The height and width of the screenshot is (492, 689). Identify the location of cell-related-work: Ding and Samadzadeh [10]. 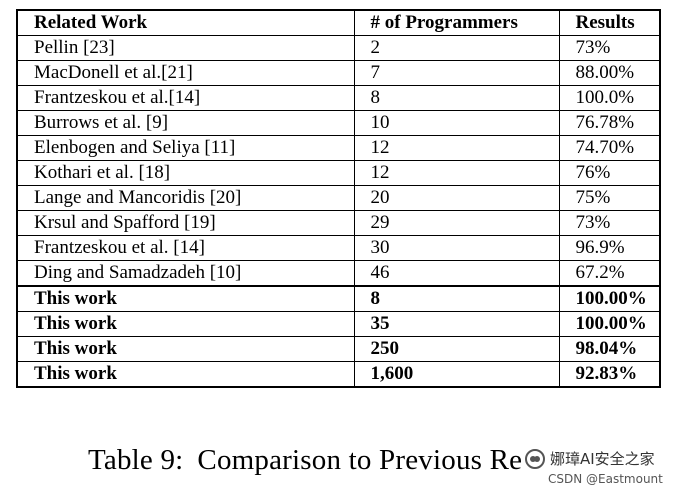
(185, 273).